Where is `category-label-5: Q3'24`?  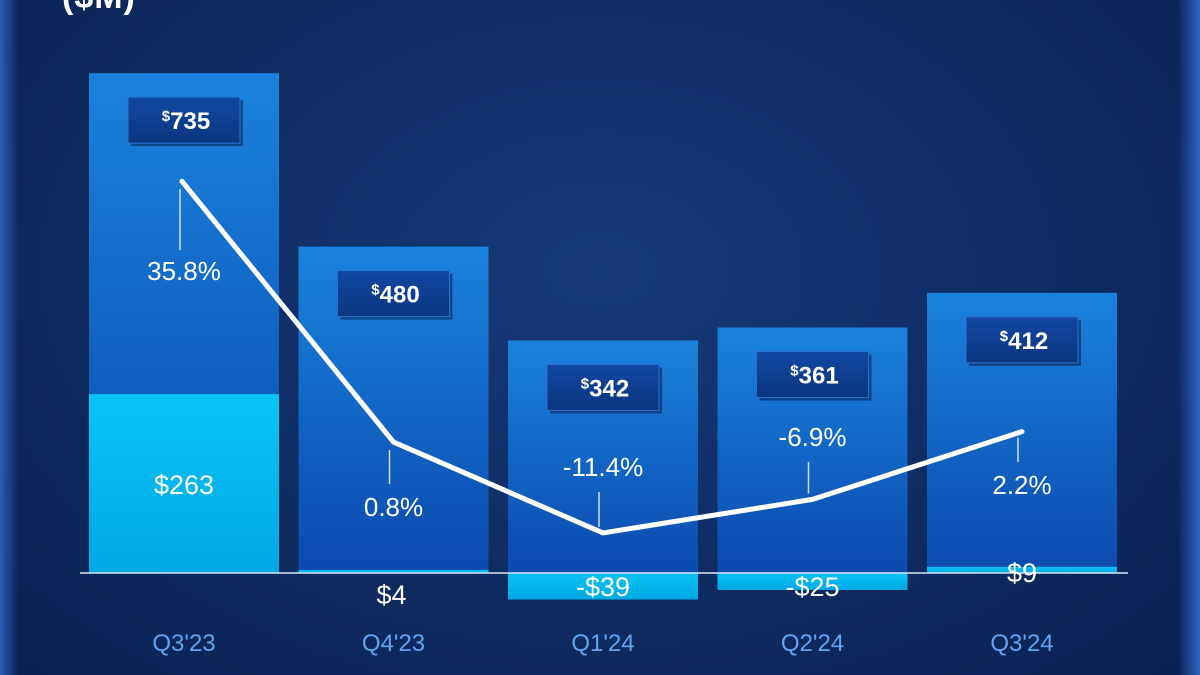 category-label-5: Q3'24 is located at coordinates (1021, 643).